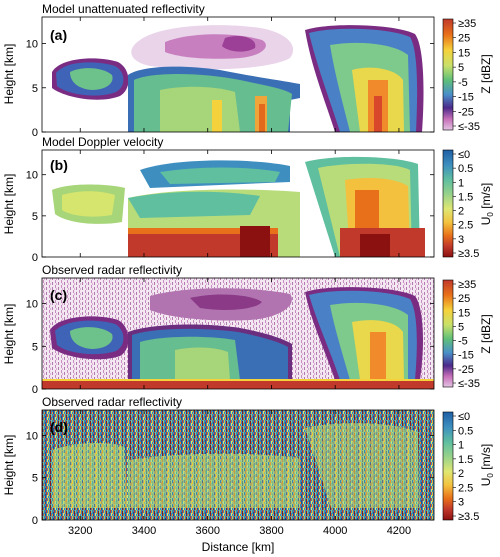 The width and height of the screenshot is (500, 557). I want to click on panel-b-title: Model Doppler velocity, so click(102, 142).